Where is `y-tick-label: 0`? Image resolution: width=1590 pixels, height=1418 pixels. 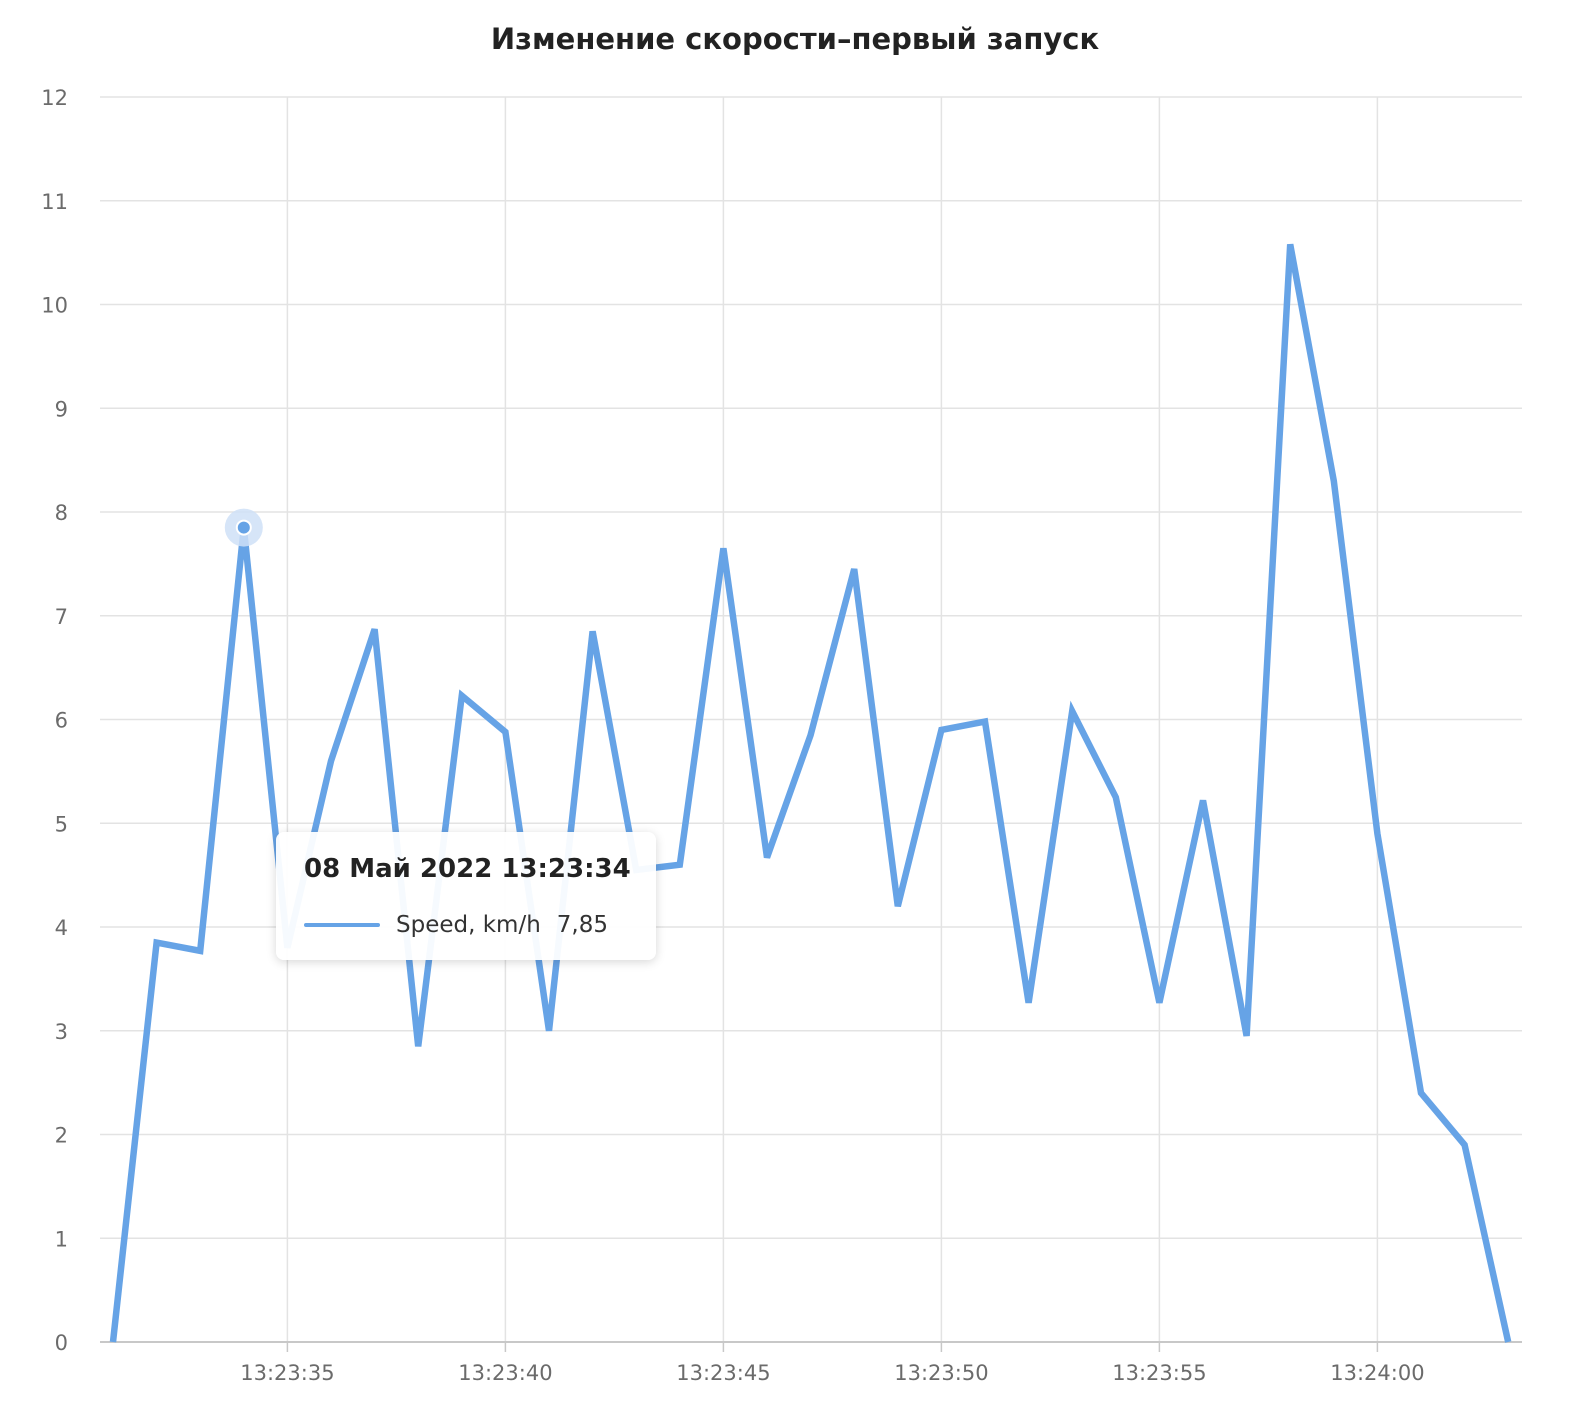
y-tick-label: 0 is located at coordinates (61, 1343).